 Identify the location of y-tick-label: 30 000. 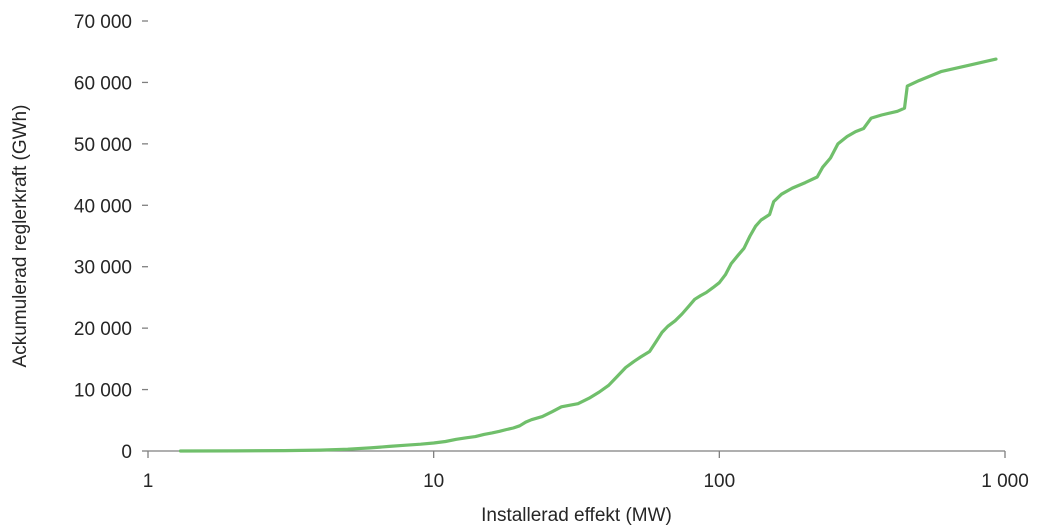
(103, 268).